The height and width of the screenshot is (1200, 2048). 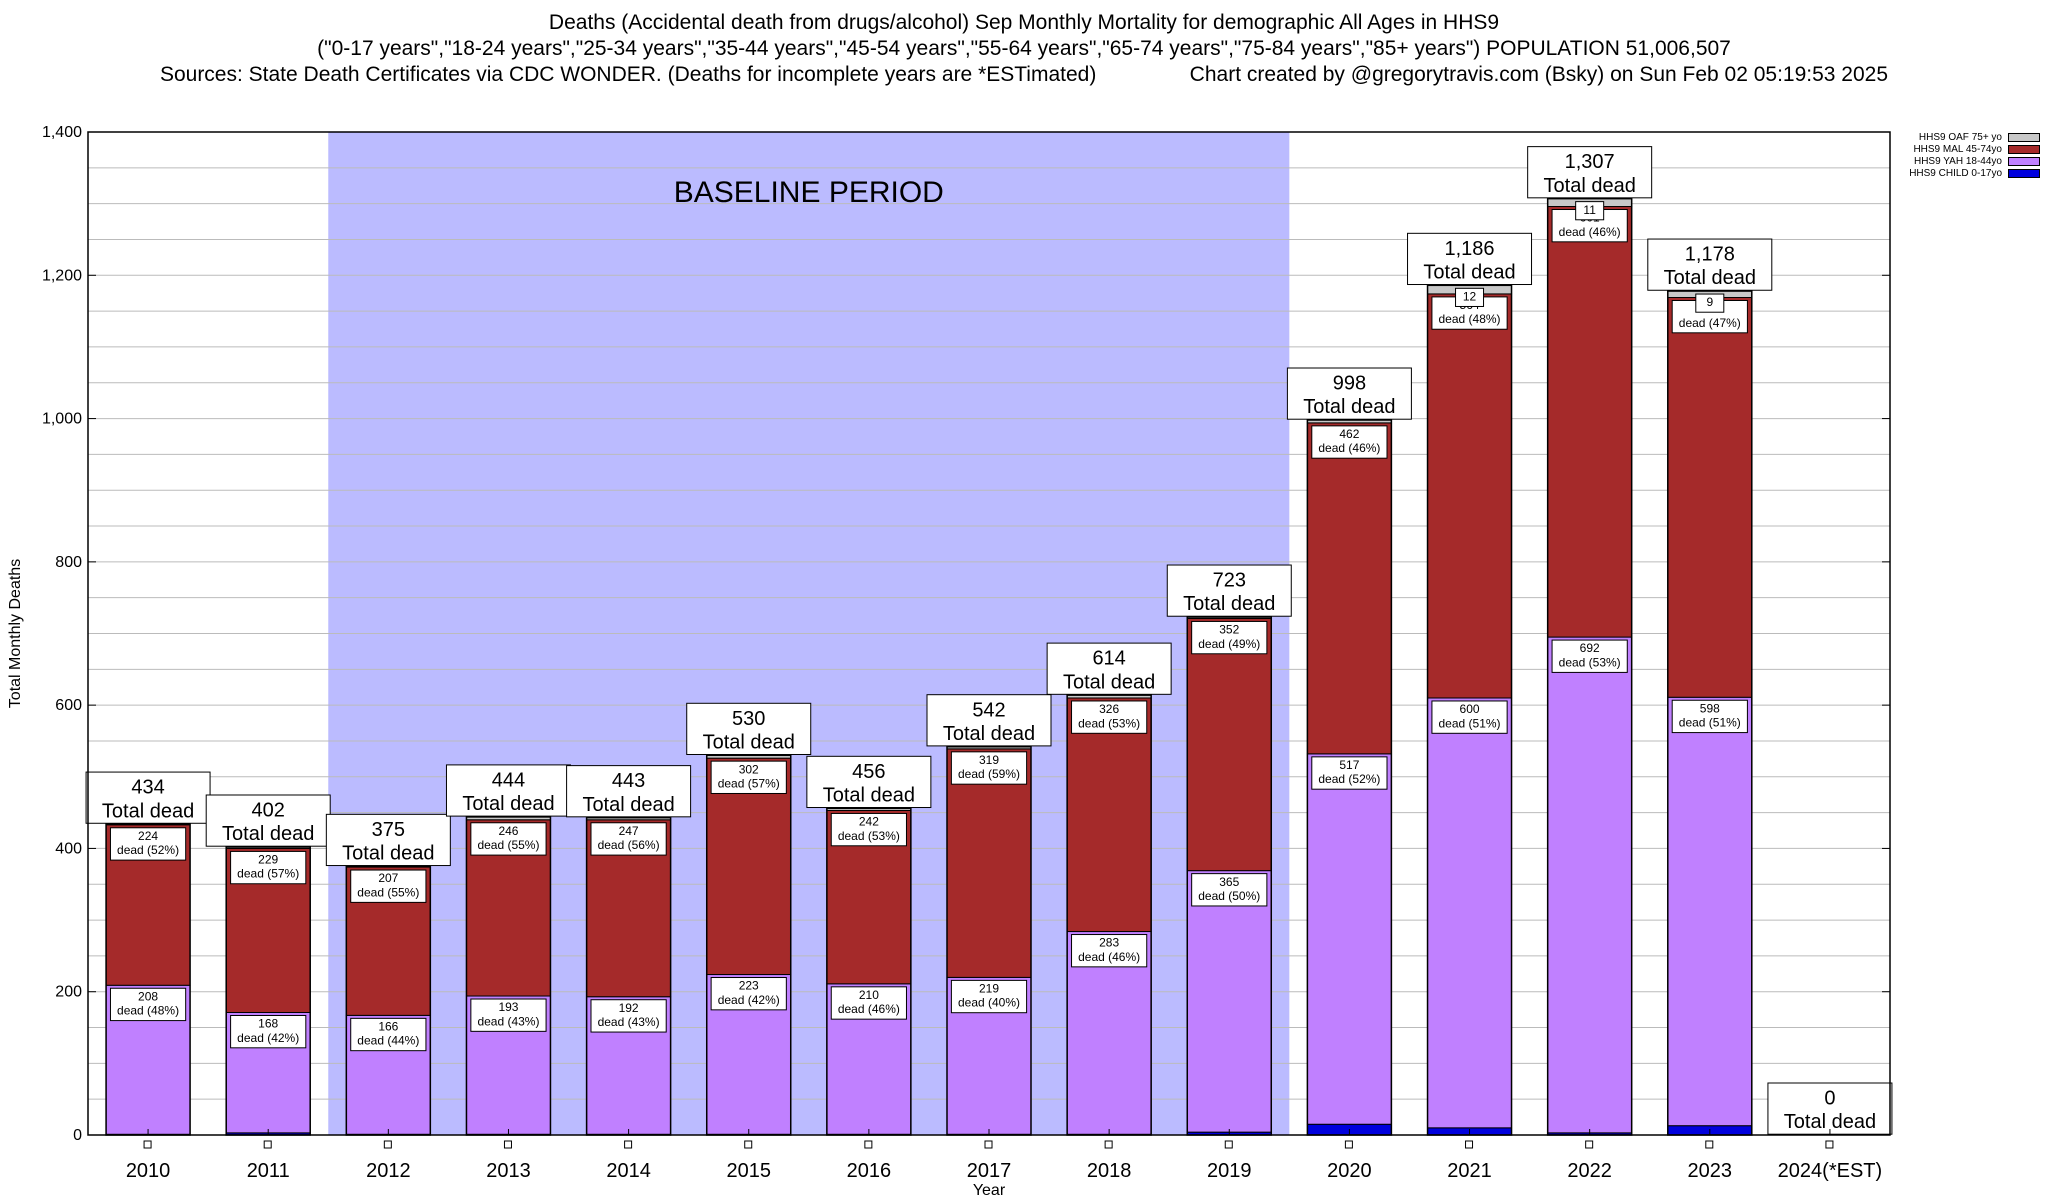 I want to click on y-tick-label: 800, so click(x=68, y=562).